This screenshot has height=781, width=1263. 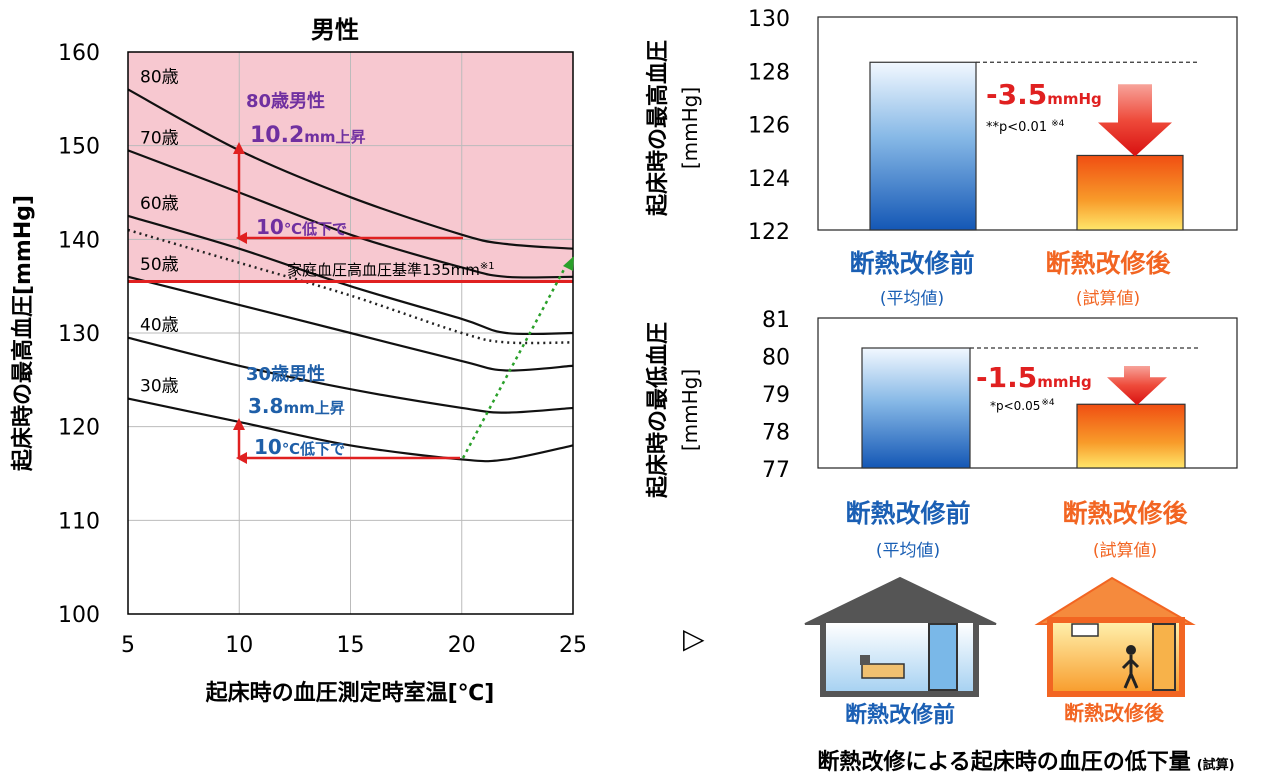 What do you see at coordinates (267, 374) in the screenshot?
I see `callout-30-age: 30歳` at bounding box center [267, 374].